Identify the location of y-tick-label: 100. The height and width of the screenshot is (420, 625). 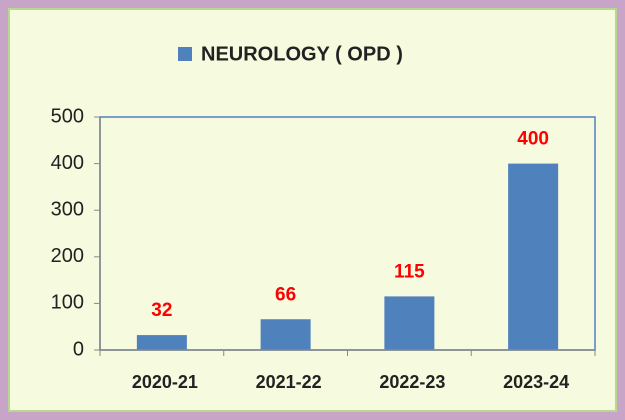
(67, 303).